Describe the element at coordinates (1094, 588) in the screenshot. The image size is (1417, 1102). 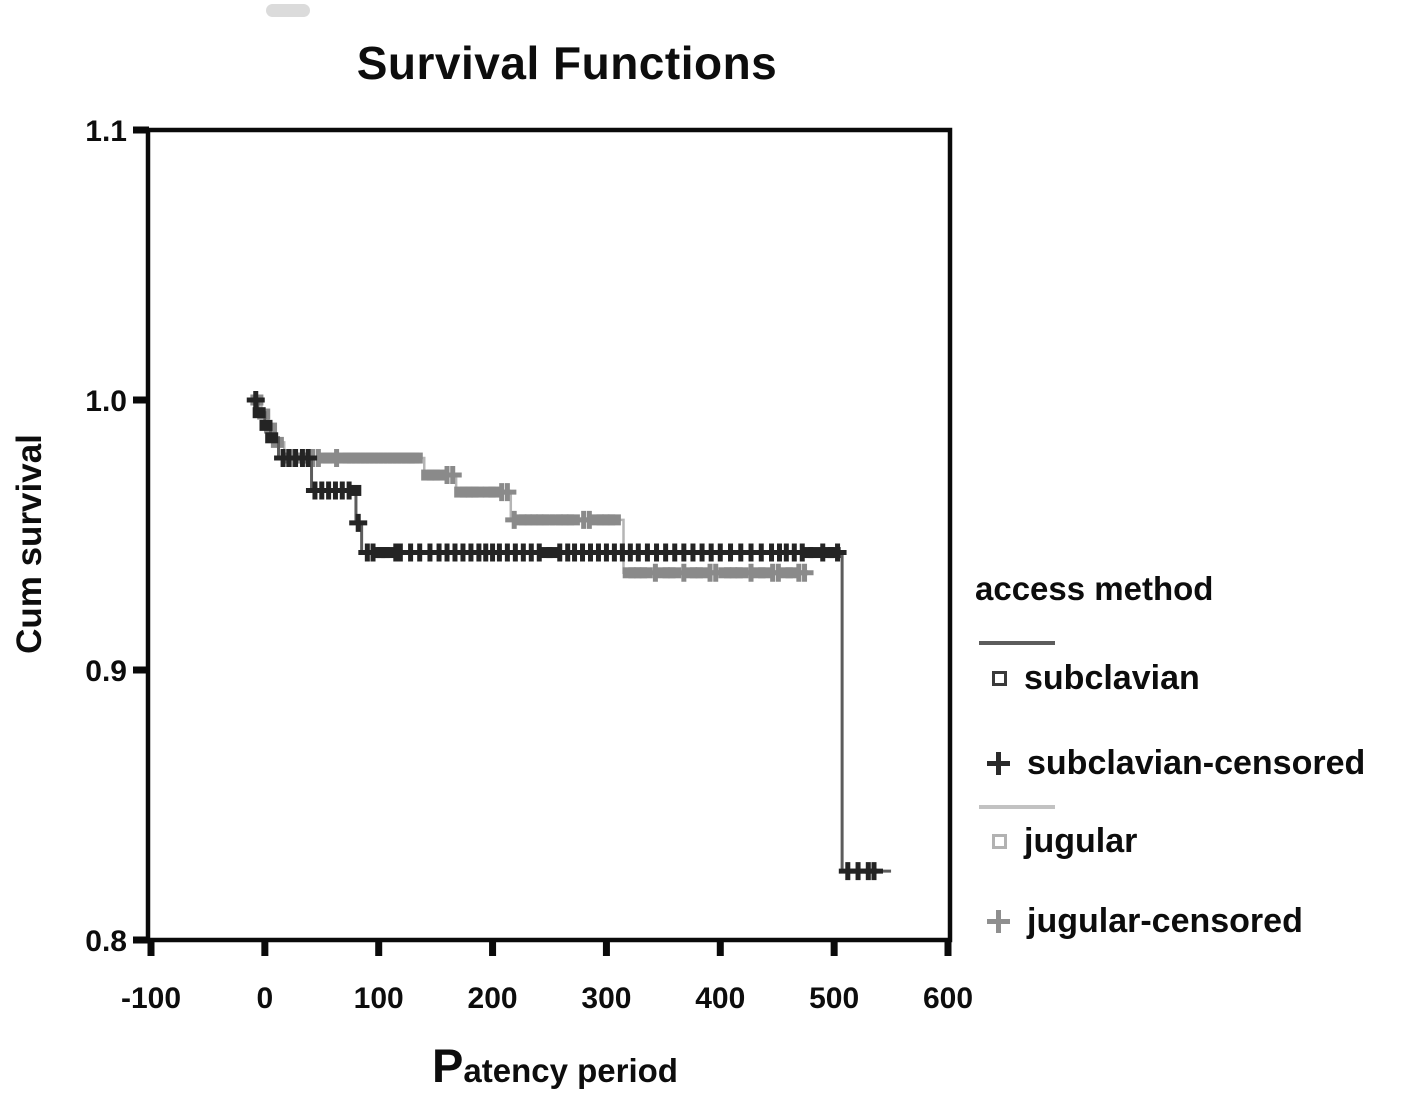
I see `legend-title: access method` at that location.